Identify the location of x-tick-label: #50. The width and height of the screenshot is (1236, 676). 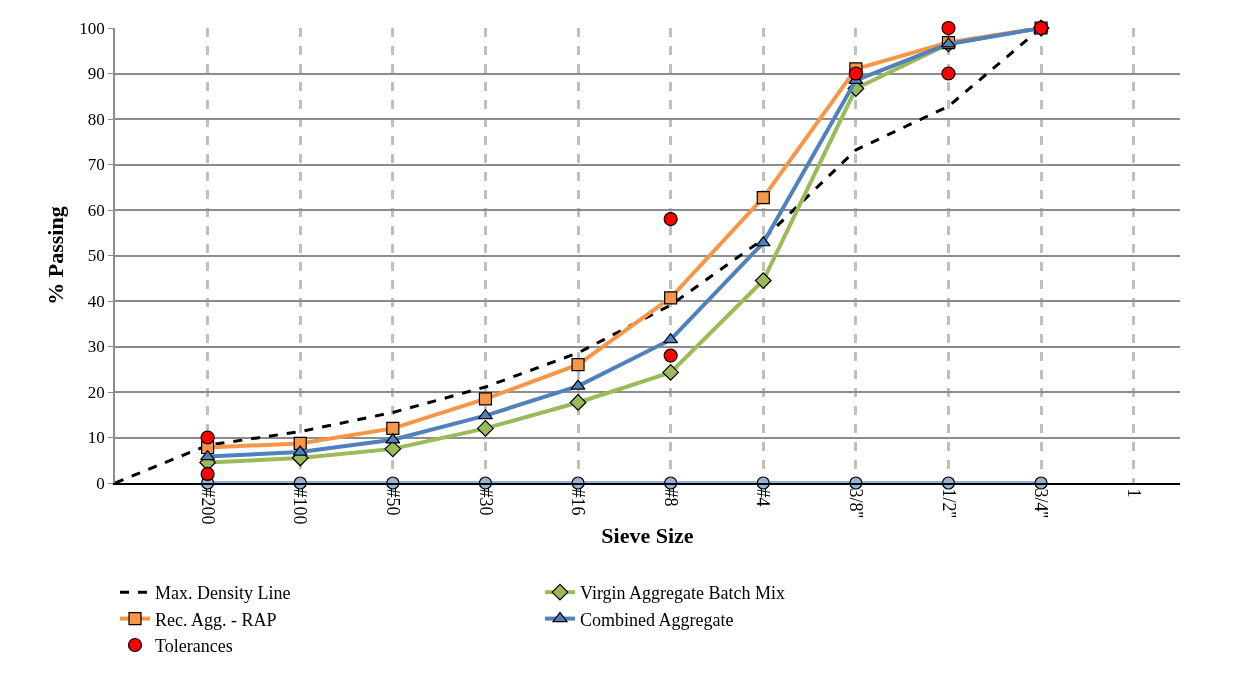
(392, 502).